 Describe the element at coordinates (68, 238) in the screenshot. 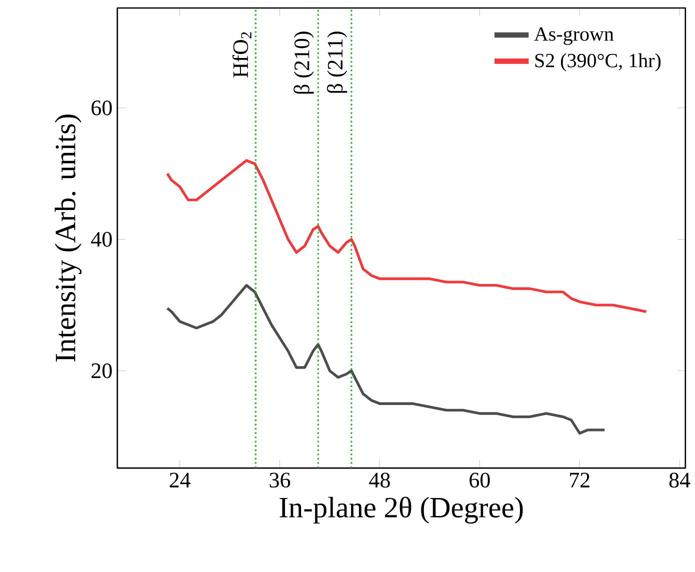

I see `y-axis-title: Intensity (Arb. units)` at that location.